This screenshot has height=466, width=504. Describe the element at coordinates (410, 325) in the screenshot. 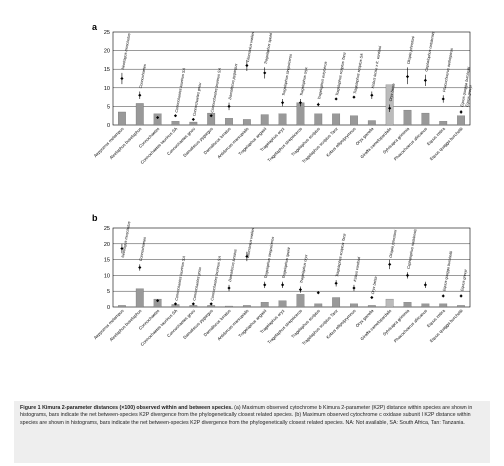

I see `x-tick-label: Phacochoerus africanus` at that location.